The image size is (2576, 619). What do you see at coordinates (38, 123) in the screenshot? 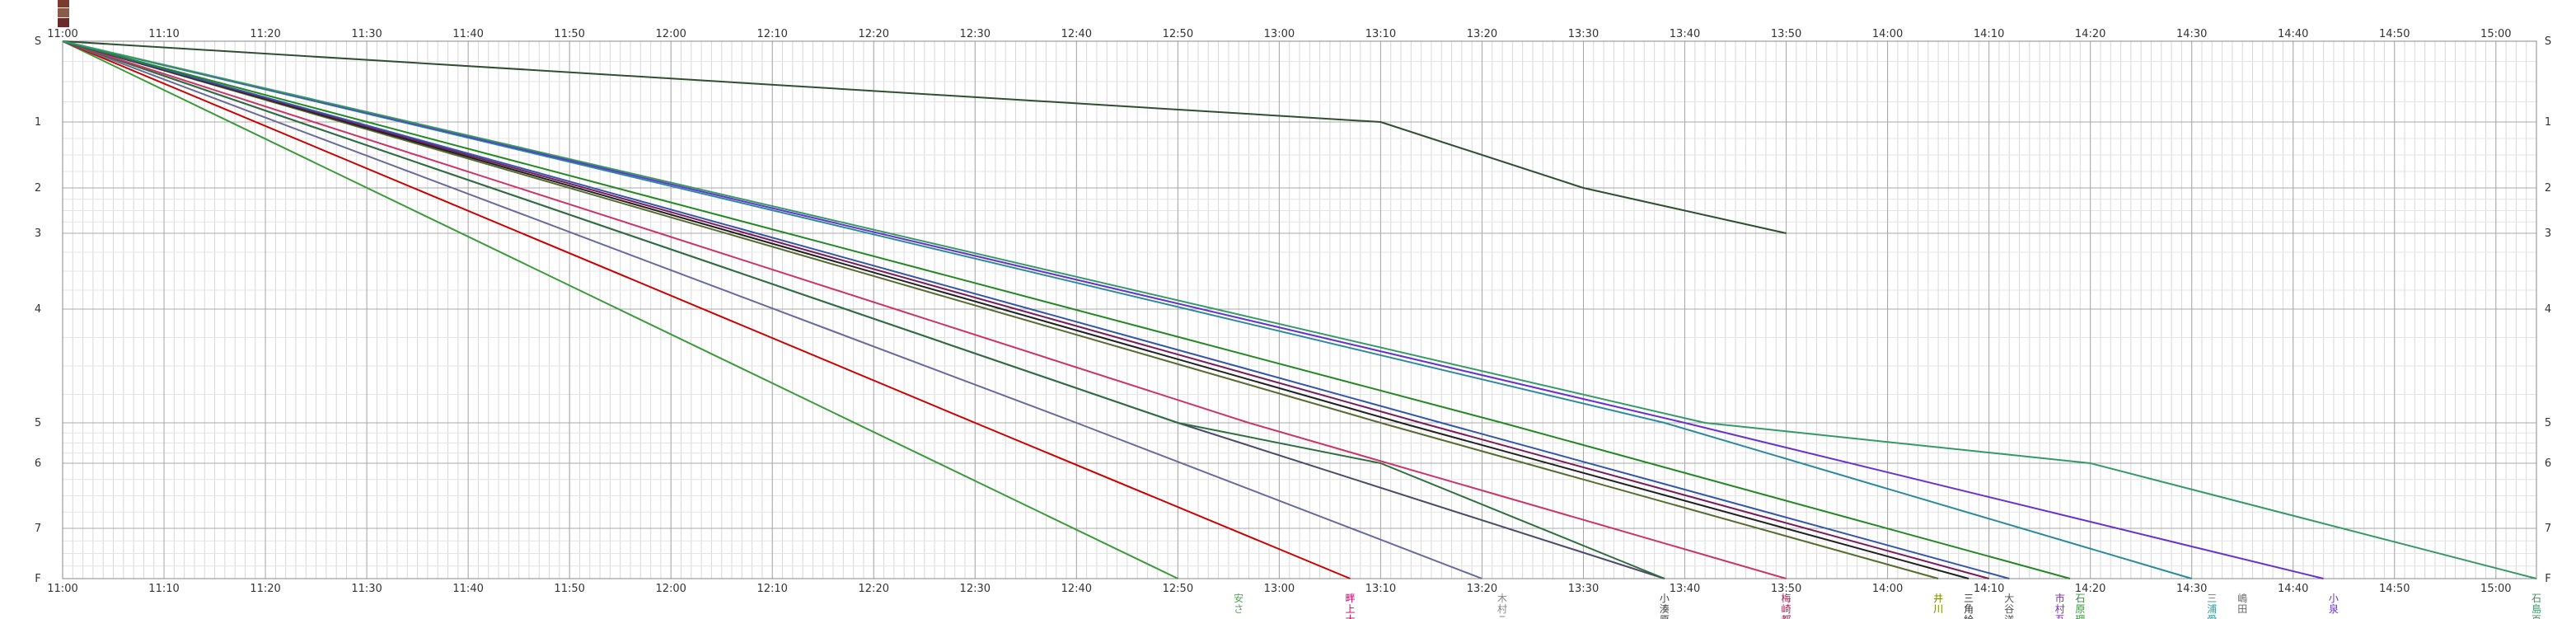
I see `y-tick-label-left: 1` at bounding box center [38, 123].